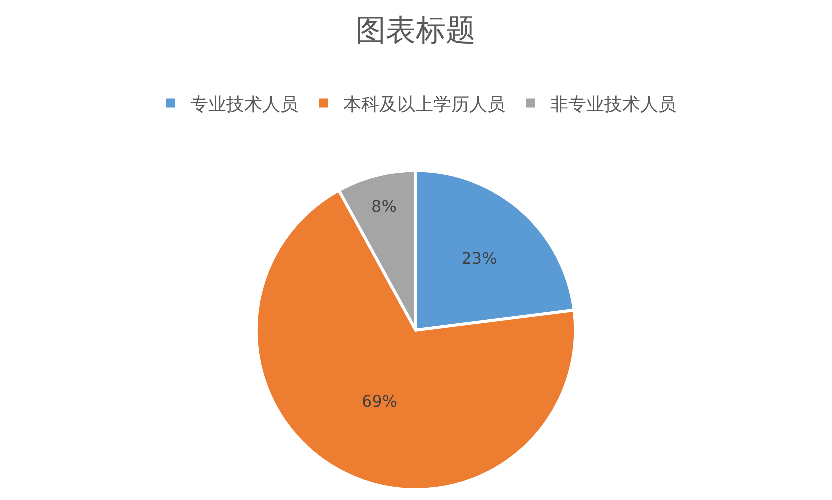 The height and width of the screenshot is (500, 832). What do you see at coordinates (384, 206) in the screenshot?
I see `data-label: 8%` at bounding box center [384, 206].